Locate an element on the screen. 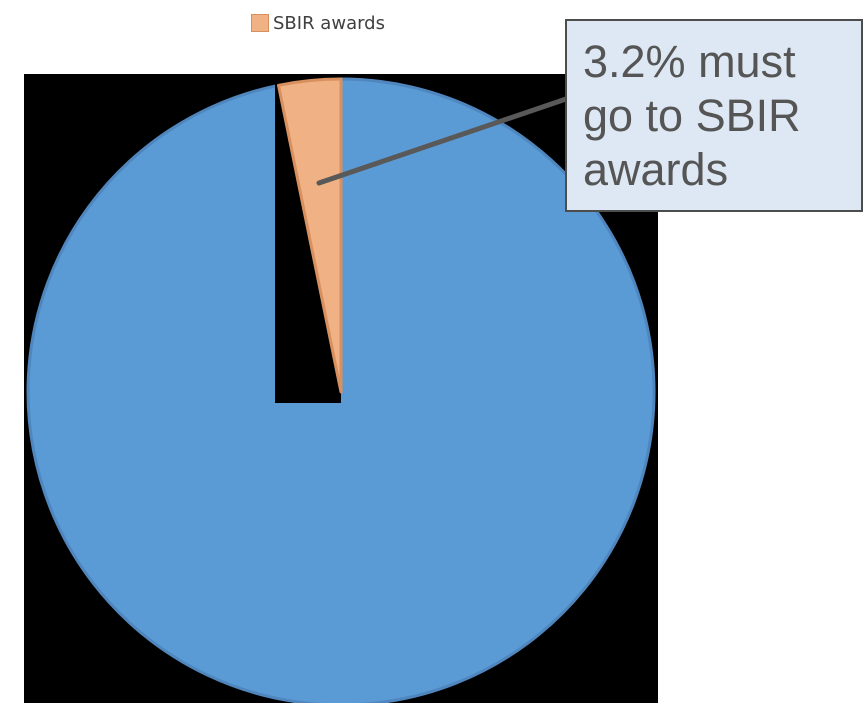 This screenshot has width=864, height=703. callout-annotation: 3.2% must go to SBIR awards is located at coordinates (714, 115).